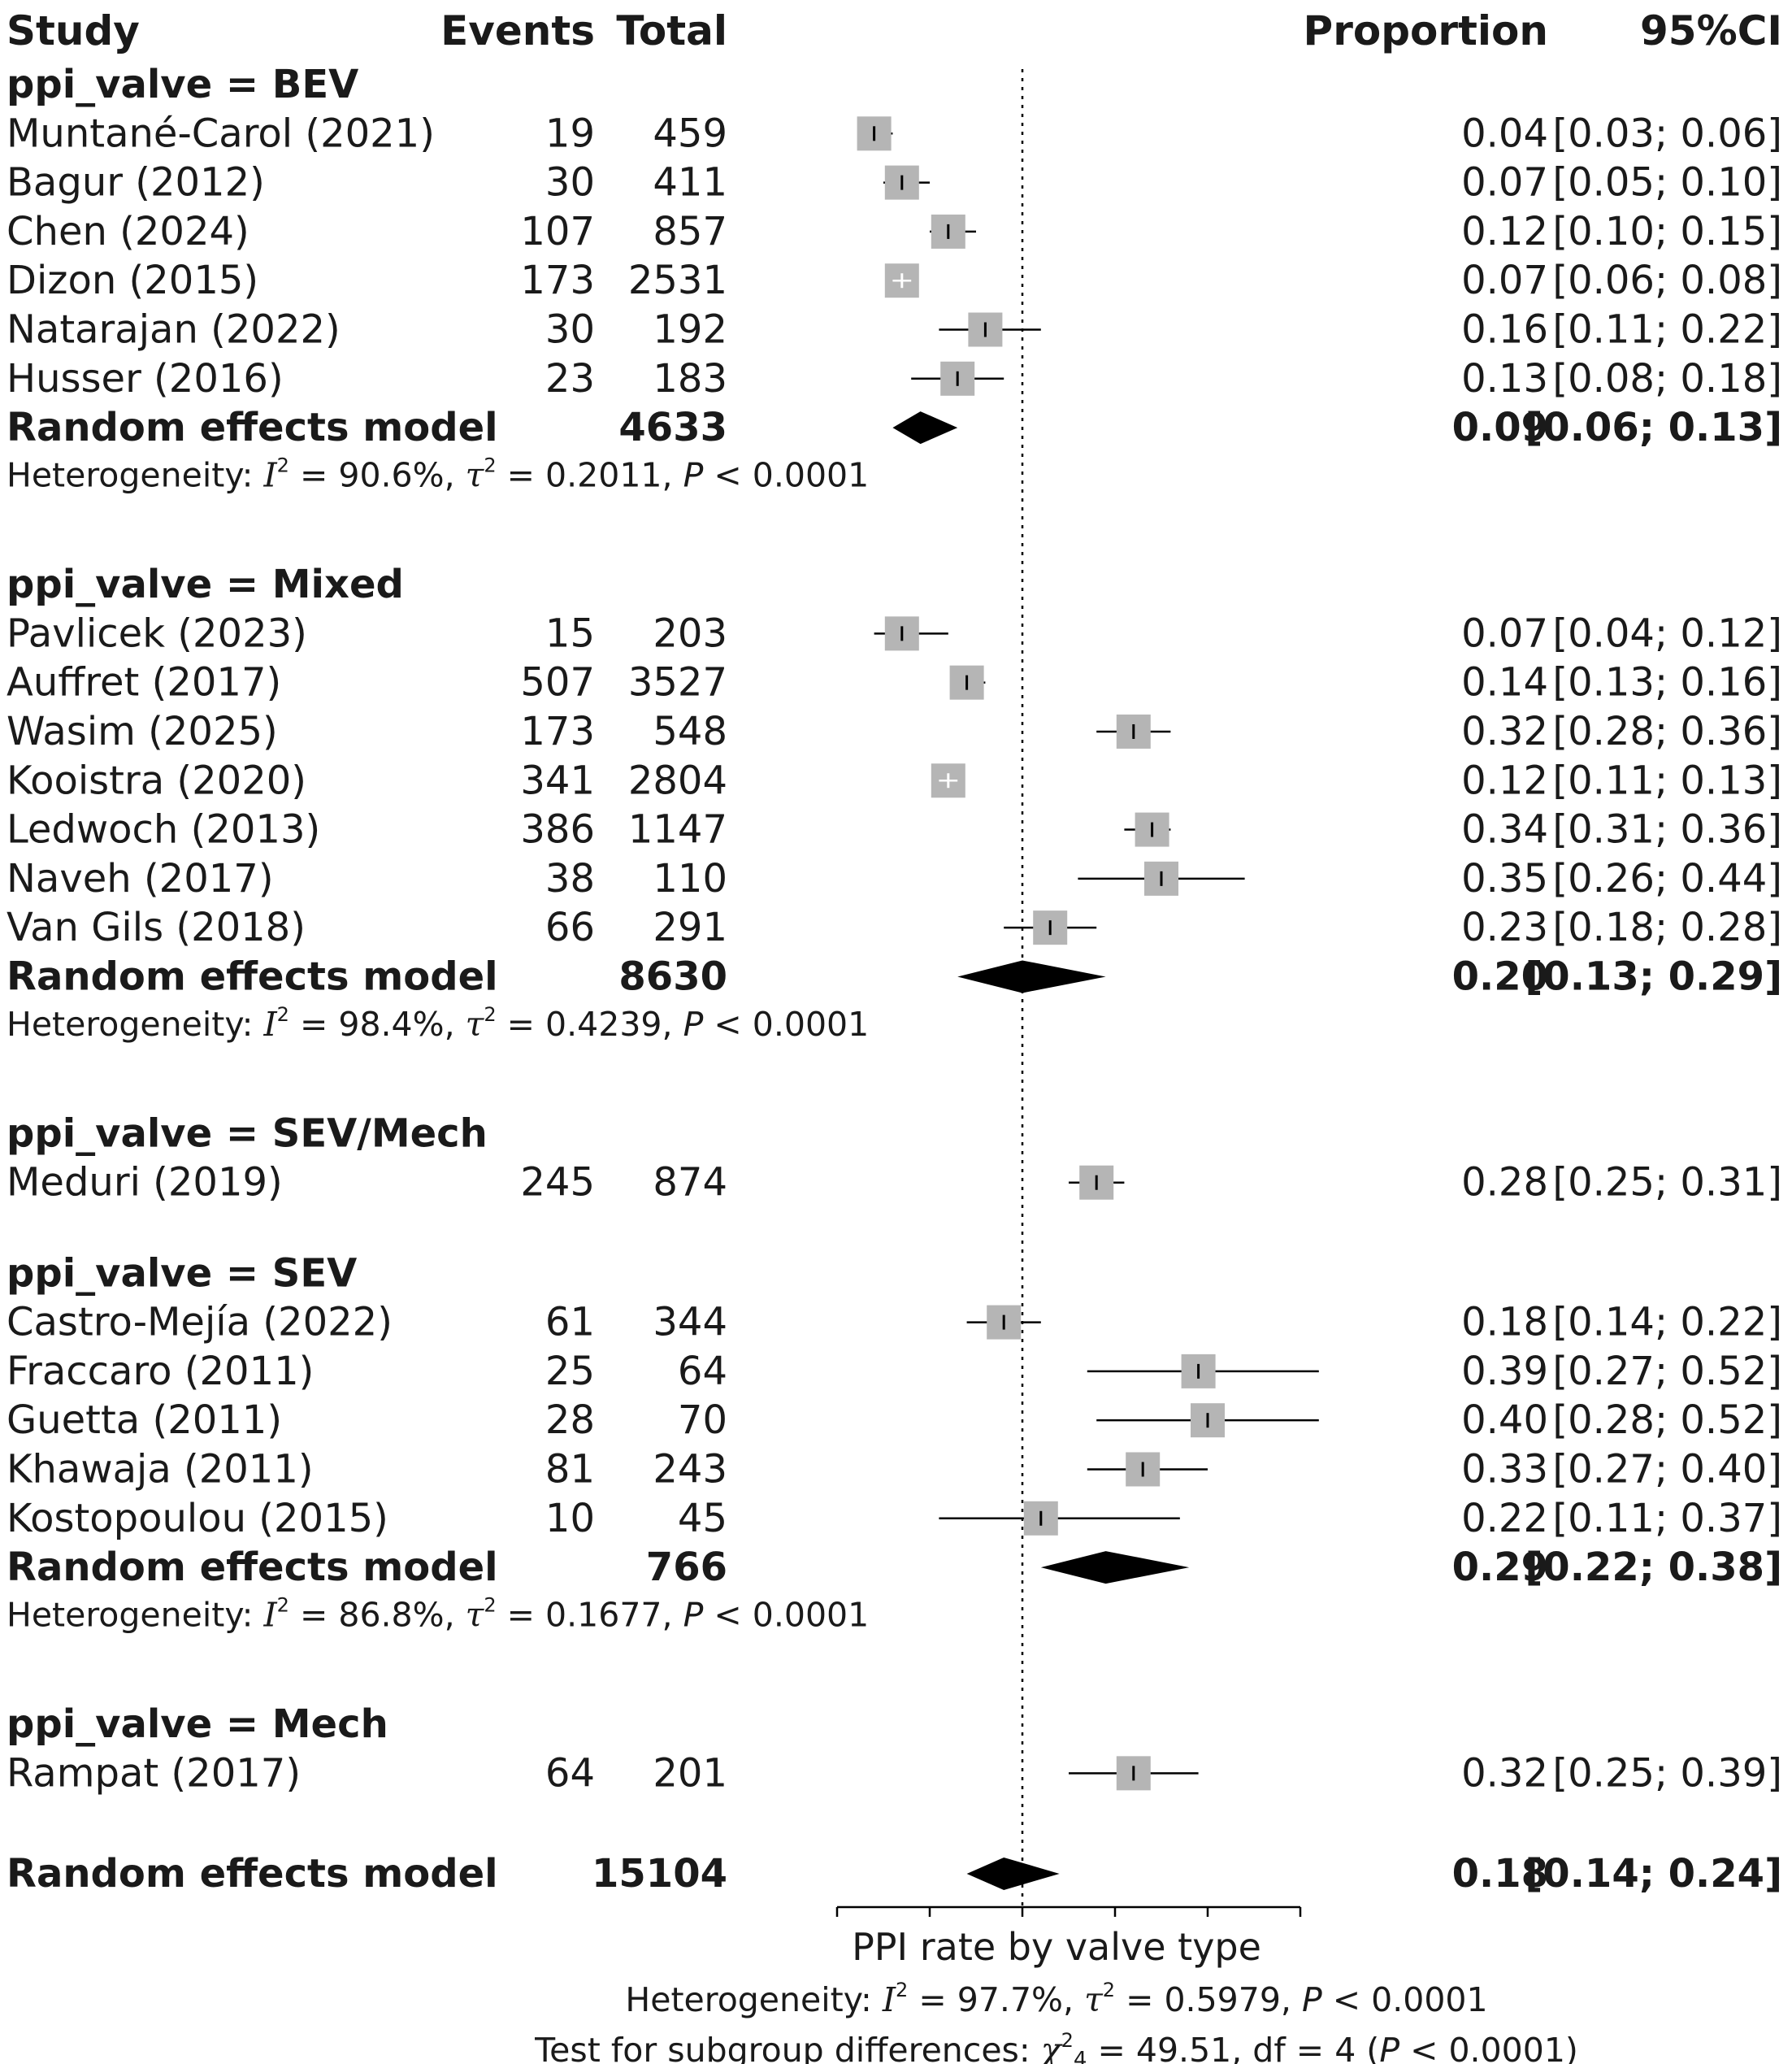 This screenshot has height=2064, width=1792. Describe the element at coordinates (690, 1322) in the screenshot. I see `study-total: 344` at that location.